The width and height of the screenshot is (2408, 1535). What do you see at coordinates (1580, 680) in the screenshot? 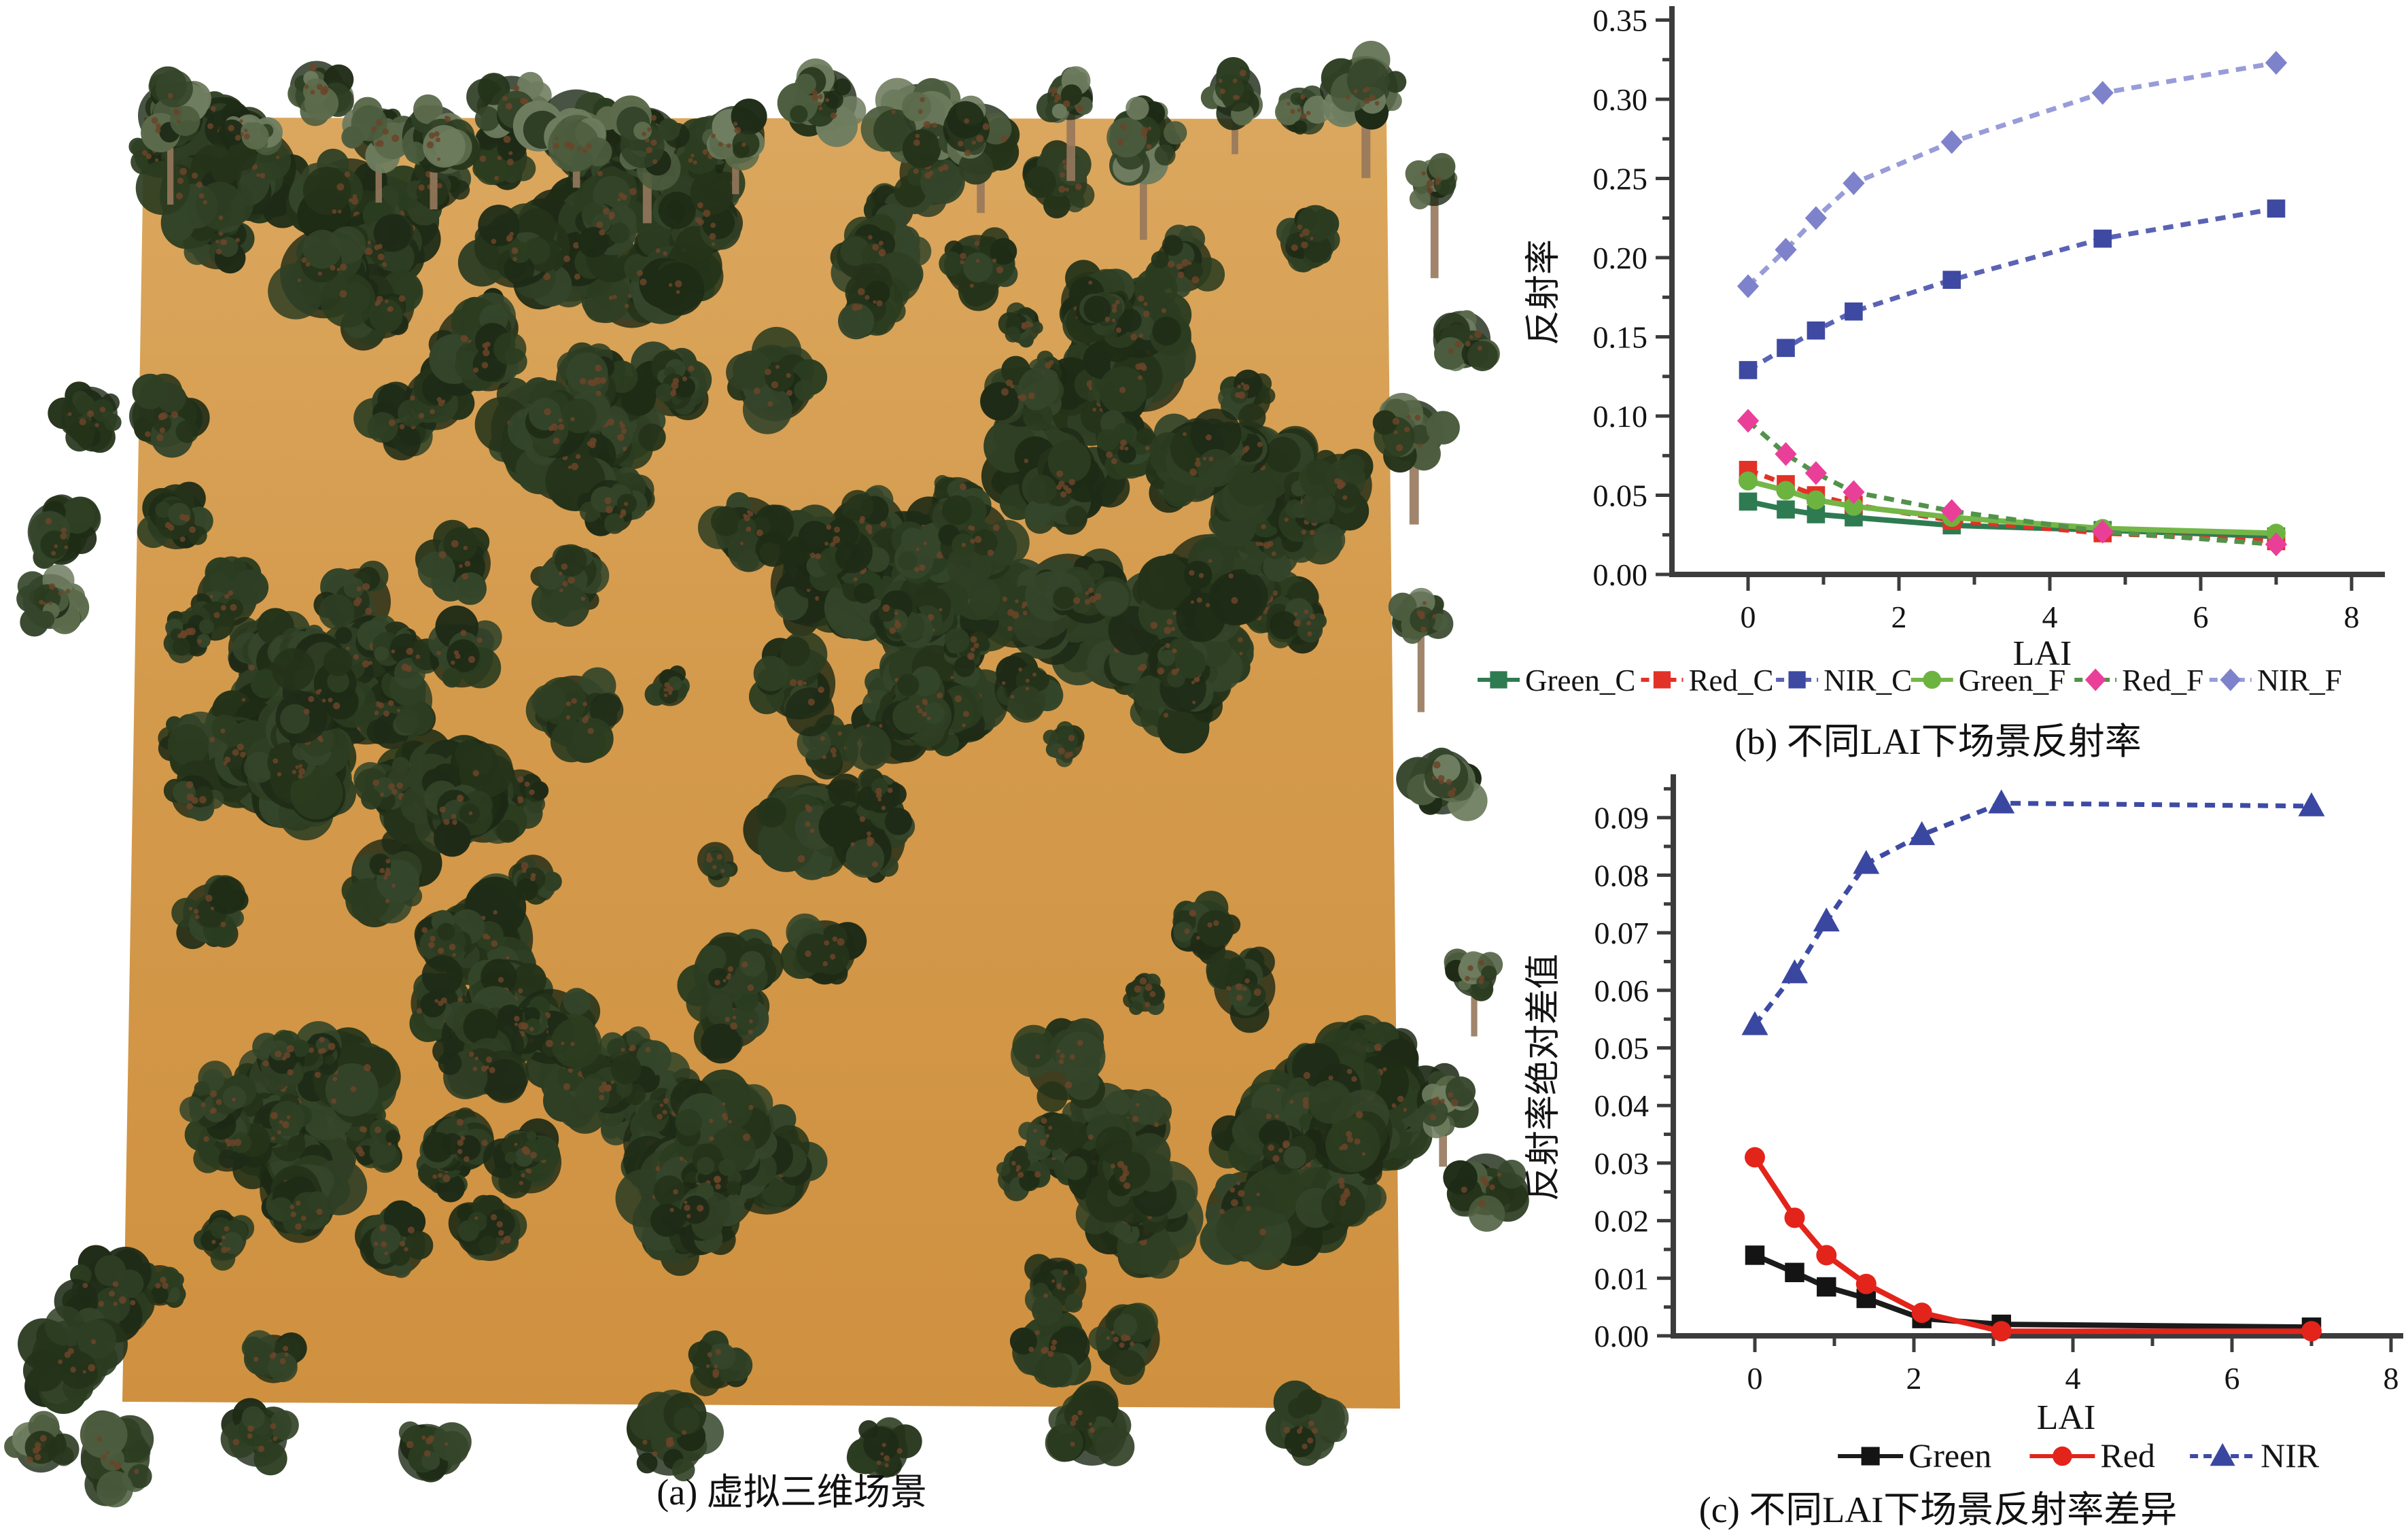
I see `legend-label: Green_C` at bounding box center [1580, 680].